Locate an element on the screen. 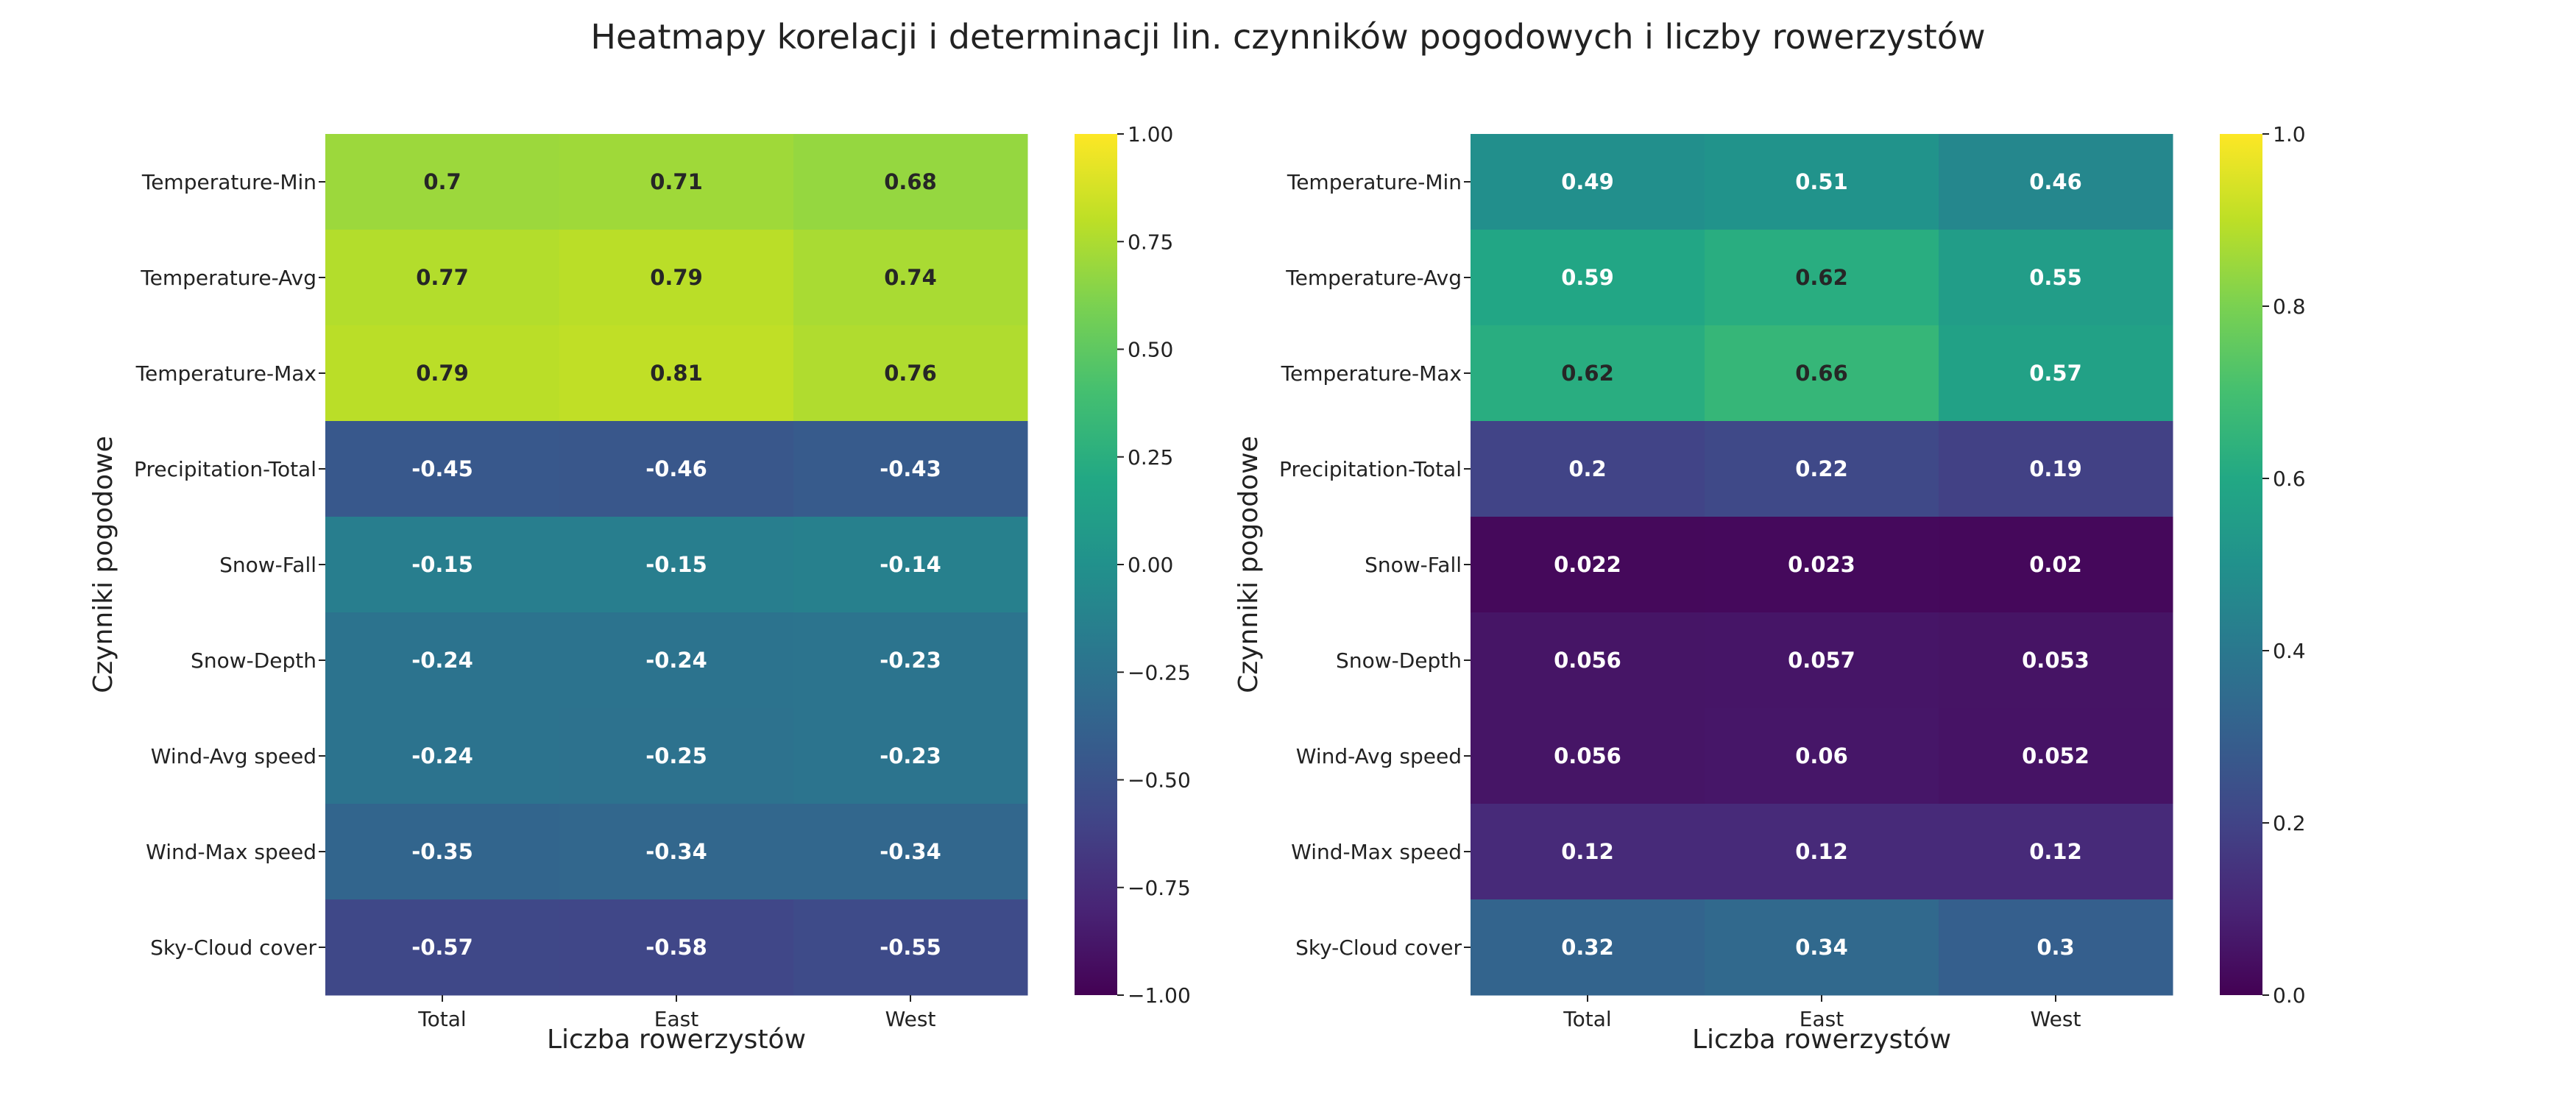 The image size is (2576, 1107). cell-value-label: 0.57 is located at coordinates (2055, 373).